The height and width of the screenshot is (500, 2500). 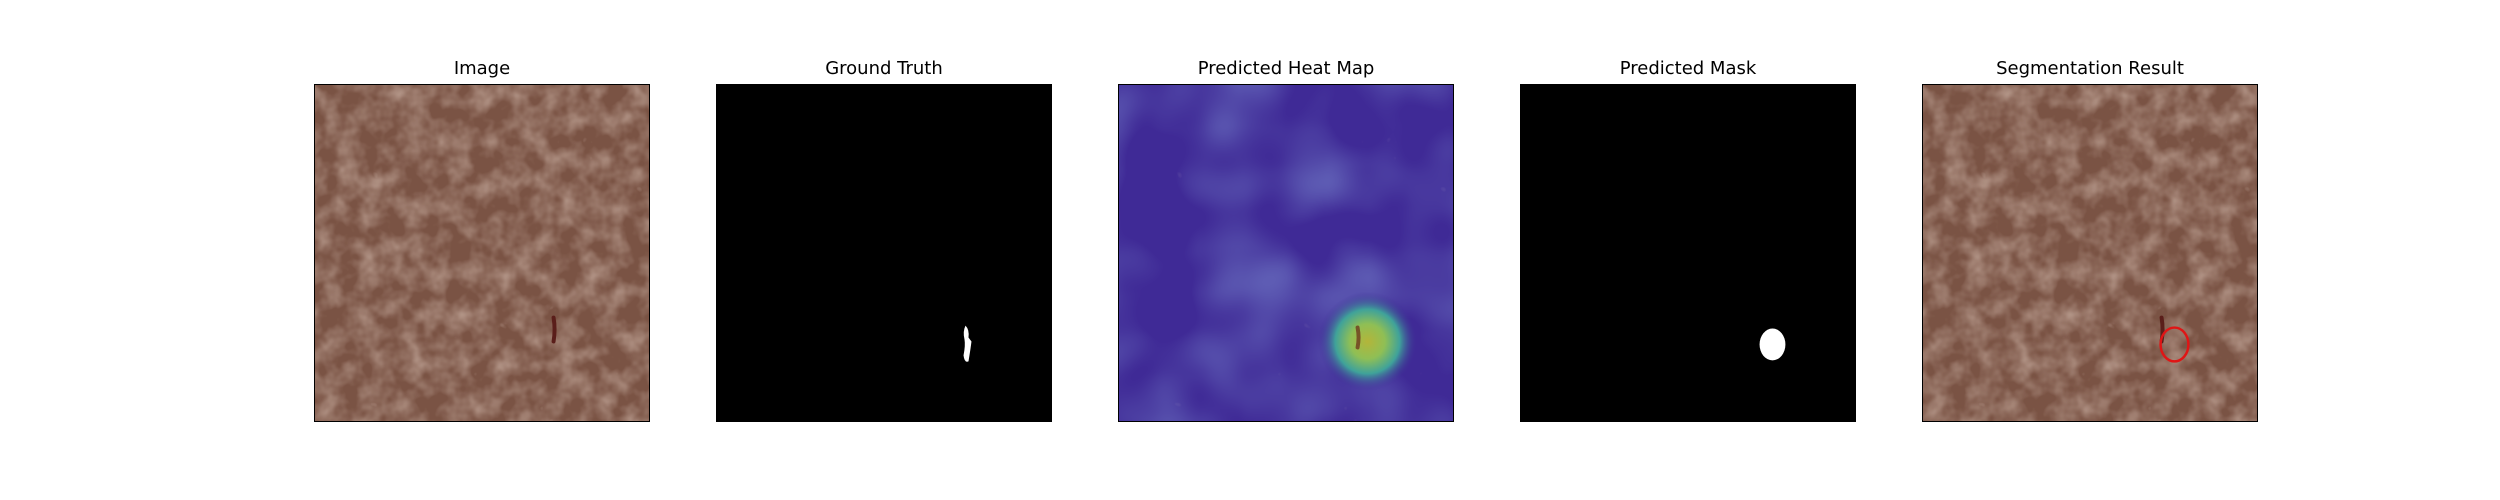 I want to click on predicted-mask-panel, so click(x=1688, y=253).